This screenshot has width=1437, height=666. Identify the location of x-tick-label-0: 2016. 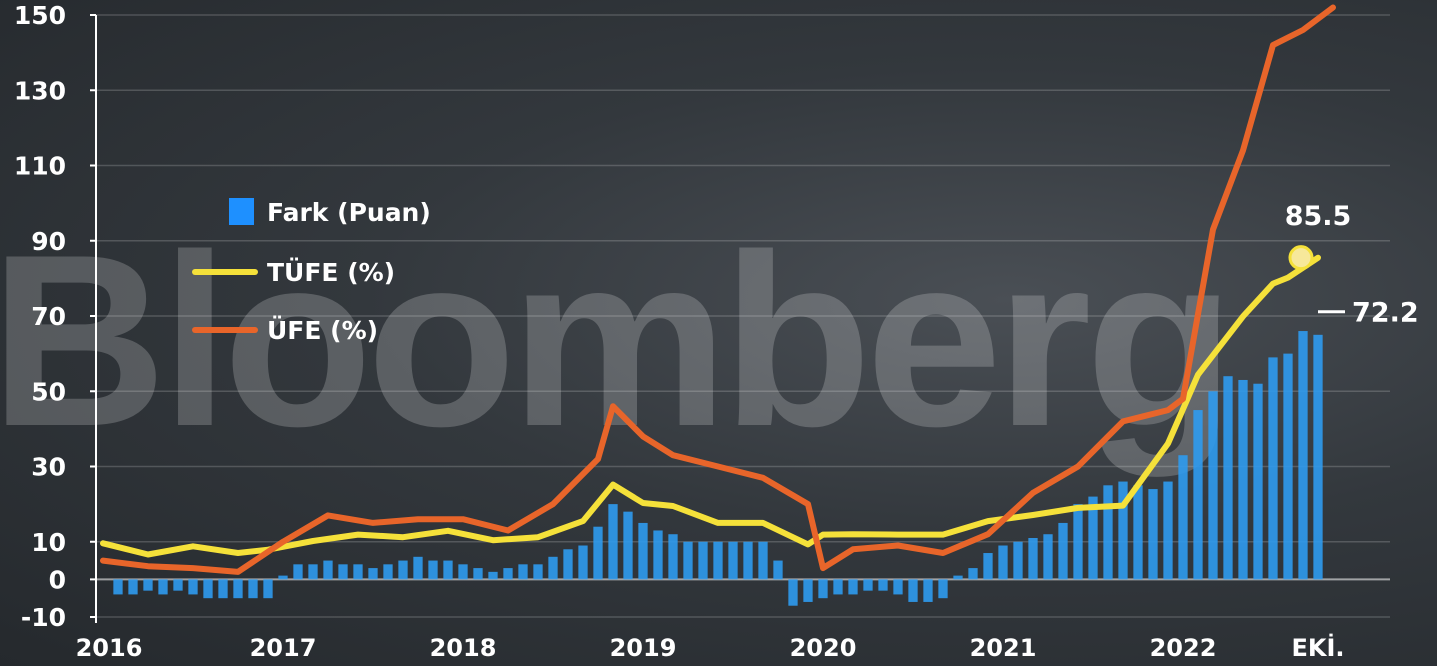
(109, 648).